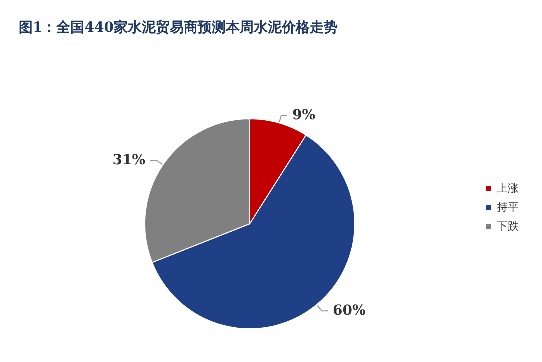 The height and width of the screenshot is (362, 542). I want to click on data-label: 60%, so click(349, 311).